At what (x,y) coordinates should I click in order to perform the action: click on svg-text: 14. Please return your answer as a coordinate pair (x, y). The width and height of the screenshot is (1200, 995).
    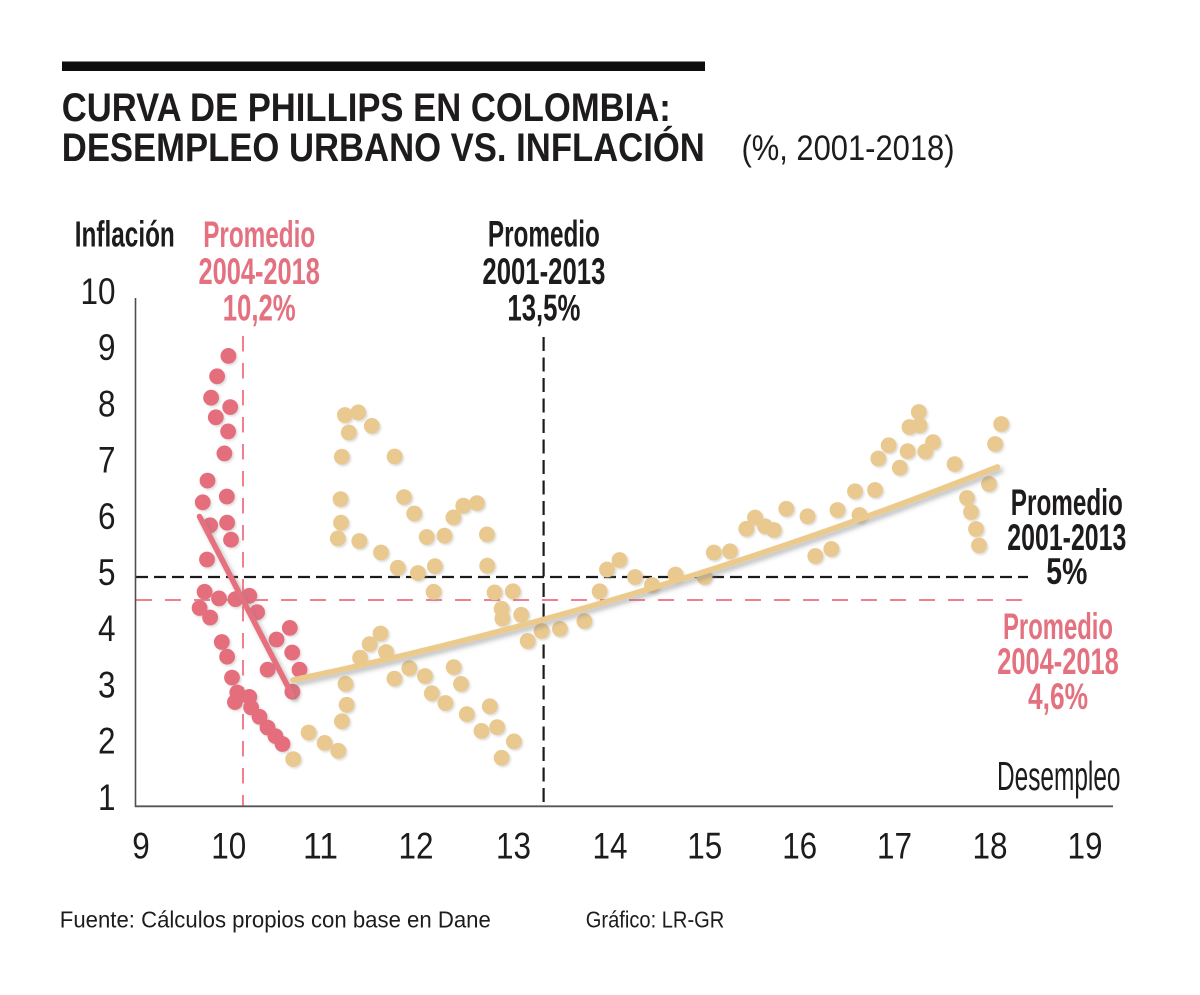
    Looking at the image, I should click on (610, 845).